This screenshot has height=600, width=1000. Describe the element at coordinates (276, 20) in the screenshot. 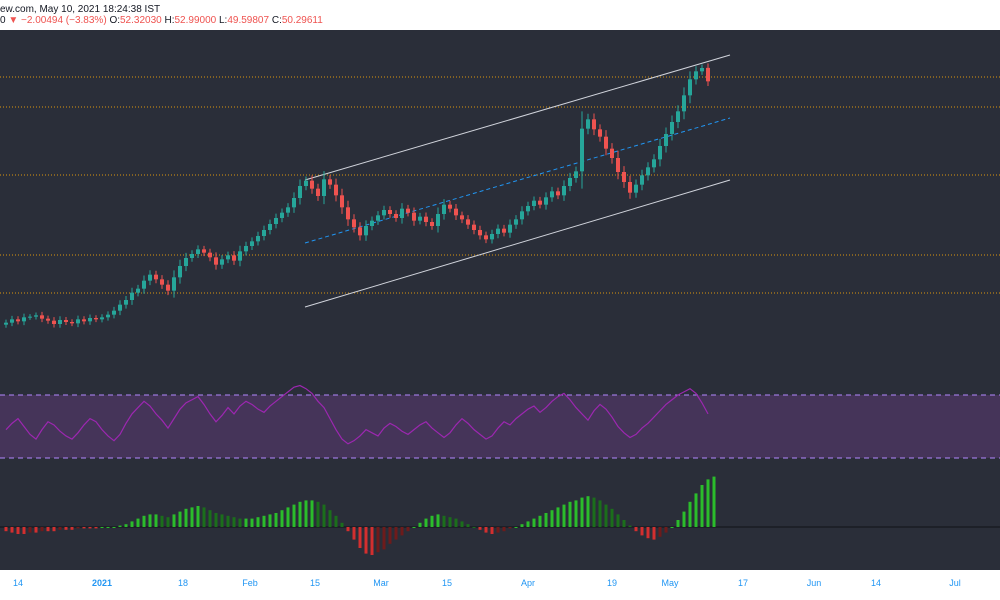

I see `close-label: C:` at that location.